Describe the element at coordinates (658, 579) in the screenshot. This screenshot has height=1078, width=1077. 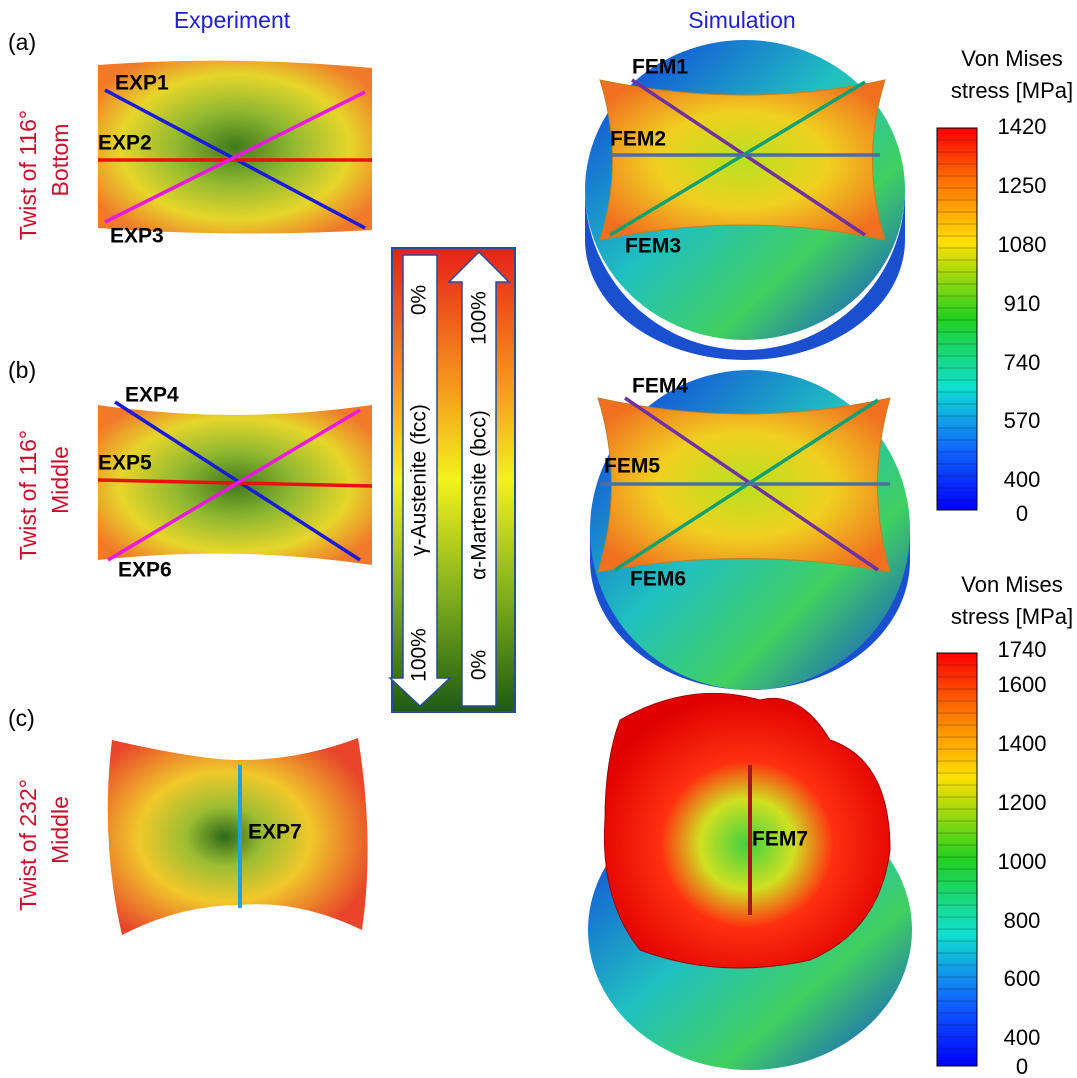
I see `line-label: FEM6` at that location.